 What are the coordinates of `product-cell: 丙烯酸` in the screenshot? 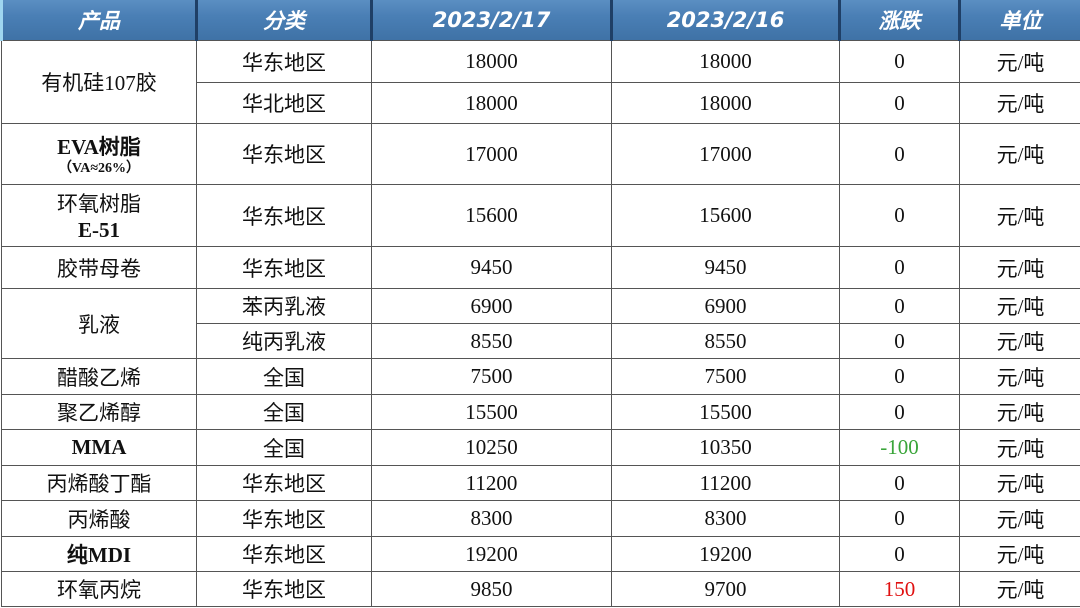 It's located at (99, 518).